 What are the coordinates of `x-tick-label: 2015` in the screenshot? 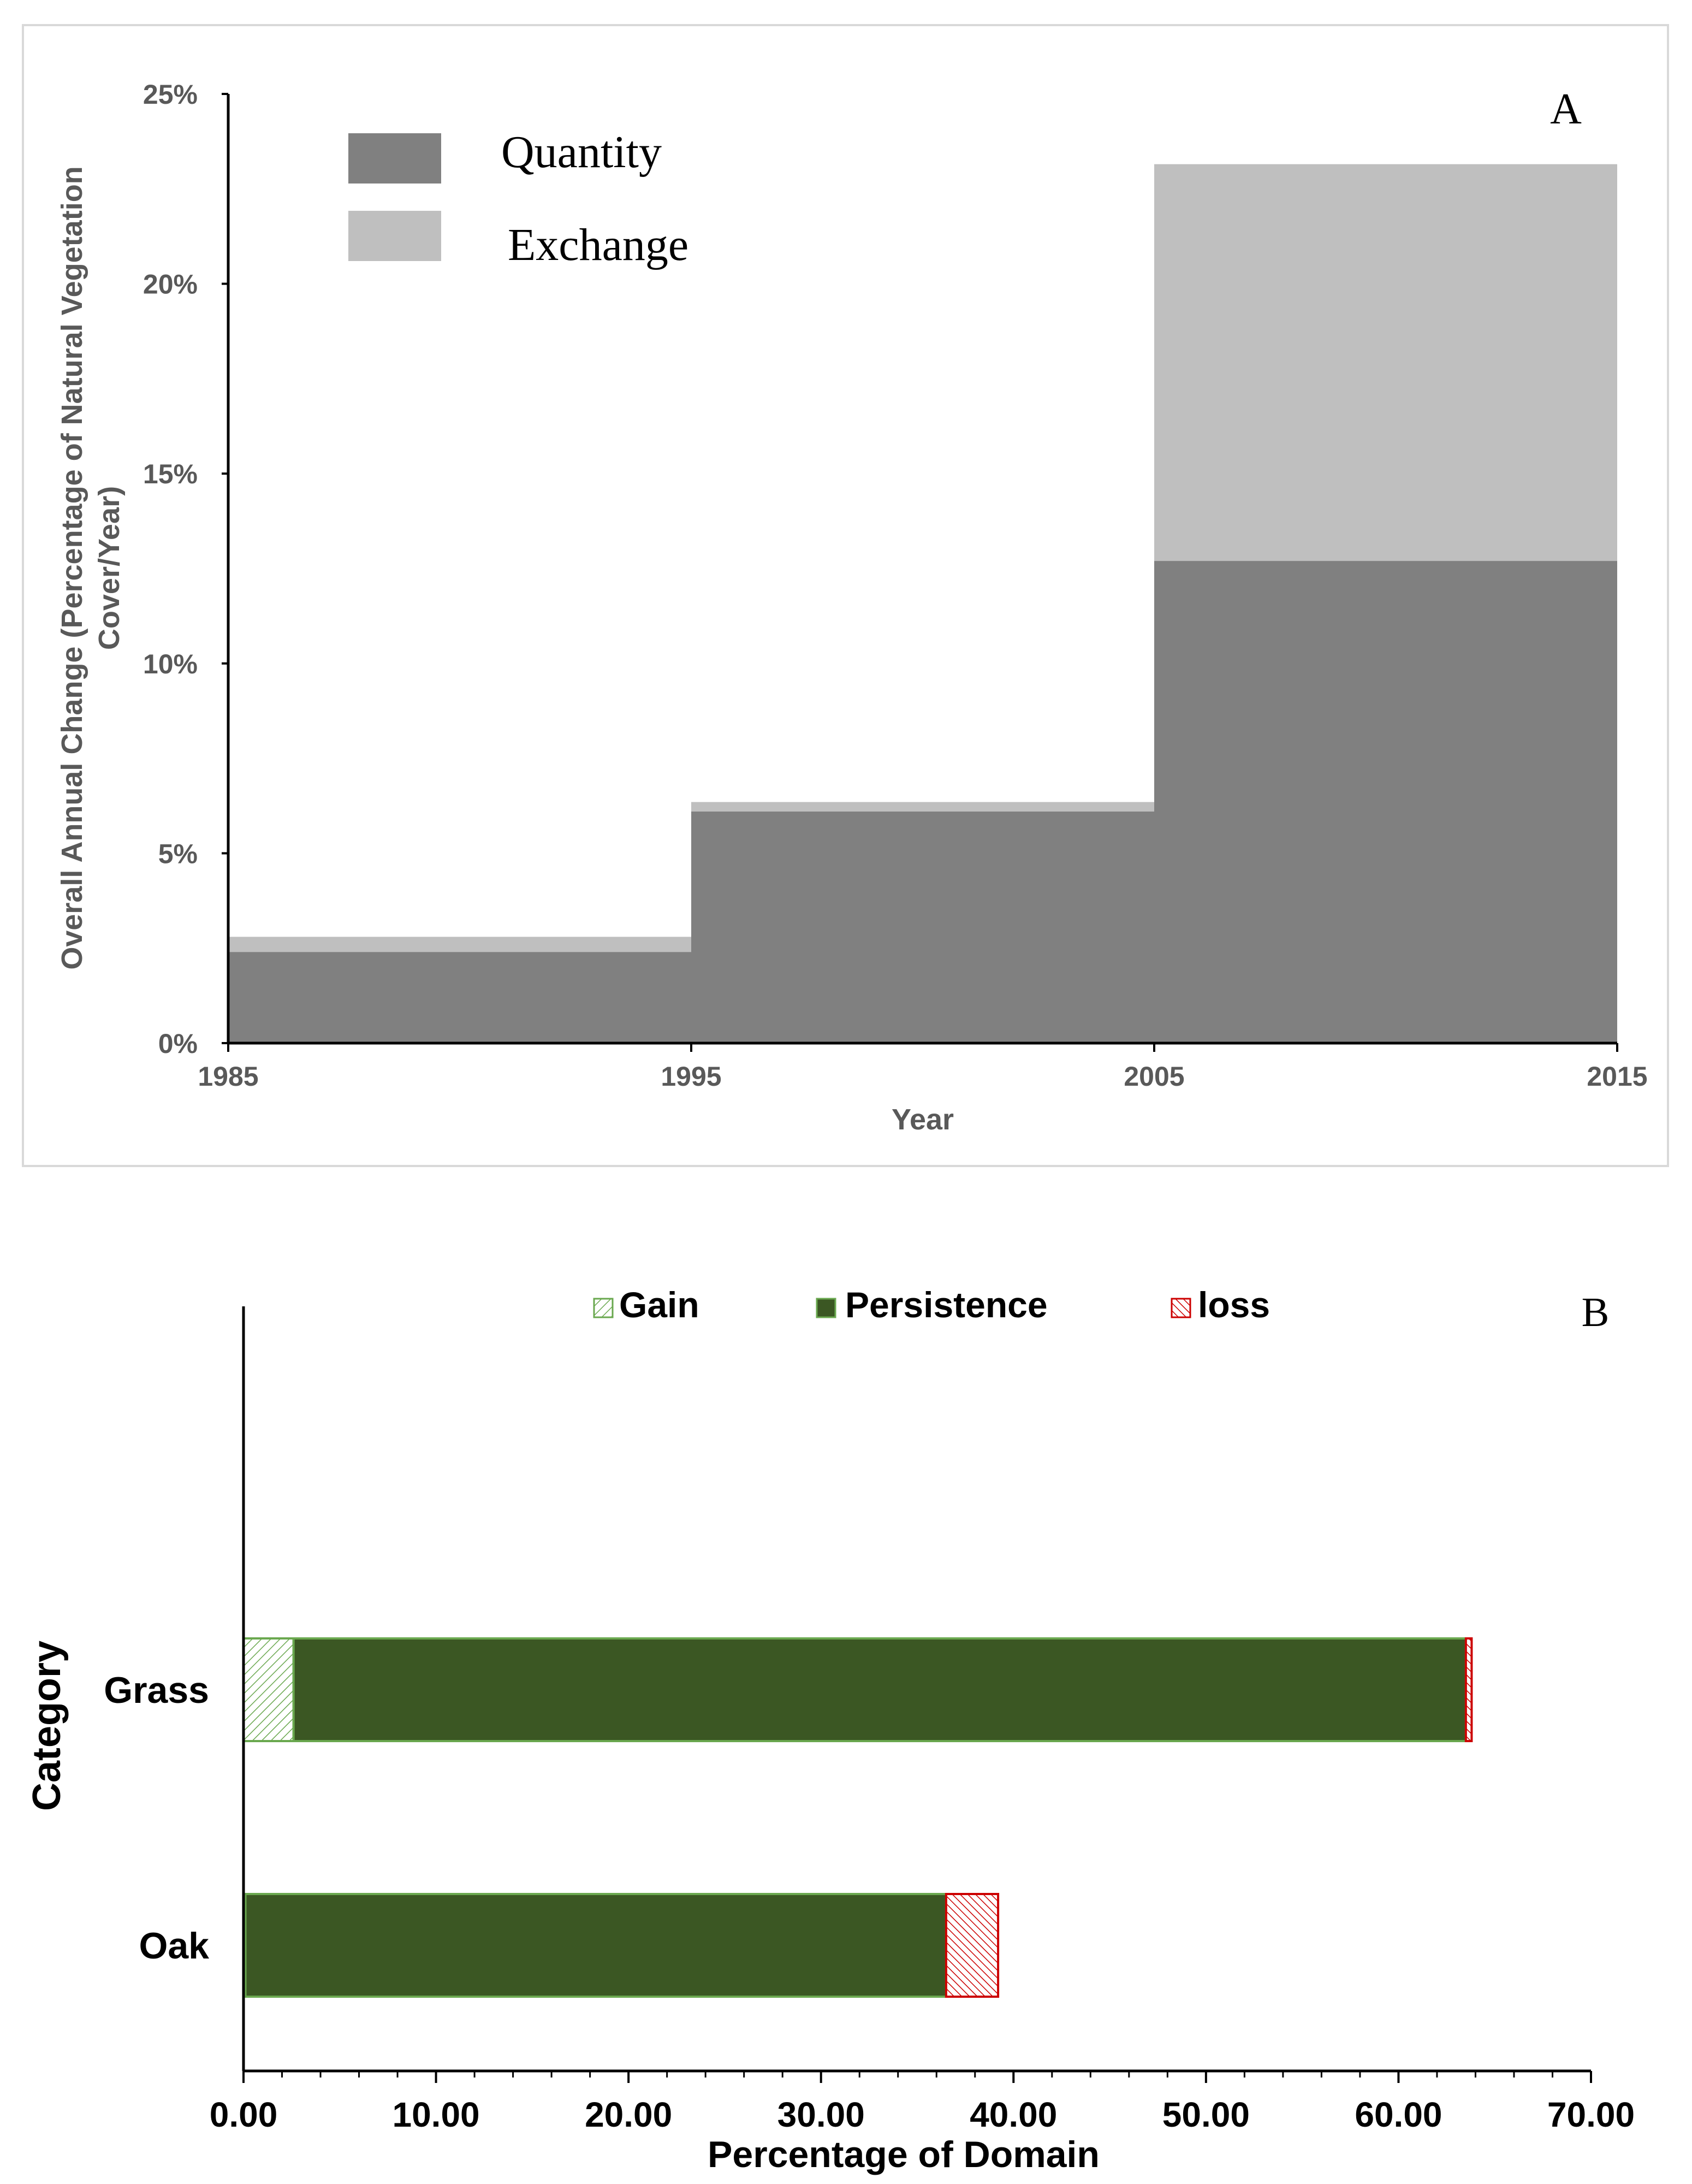 It's located at (1617, 1076).